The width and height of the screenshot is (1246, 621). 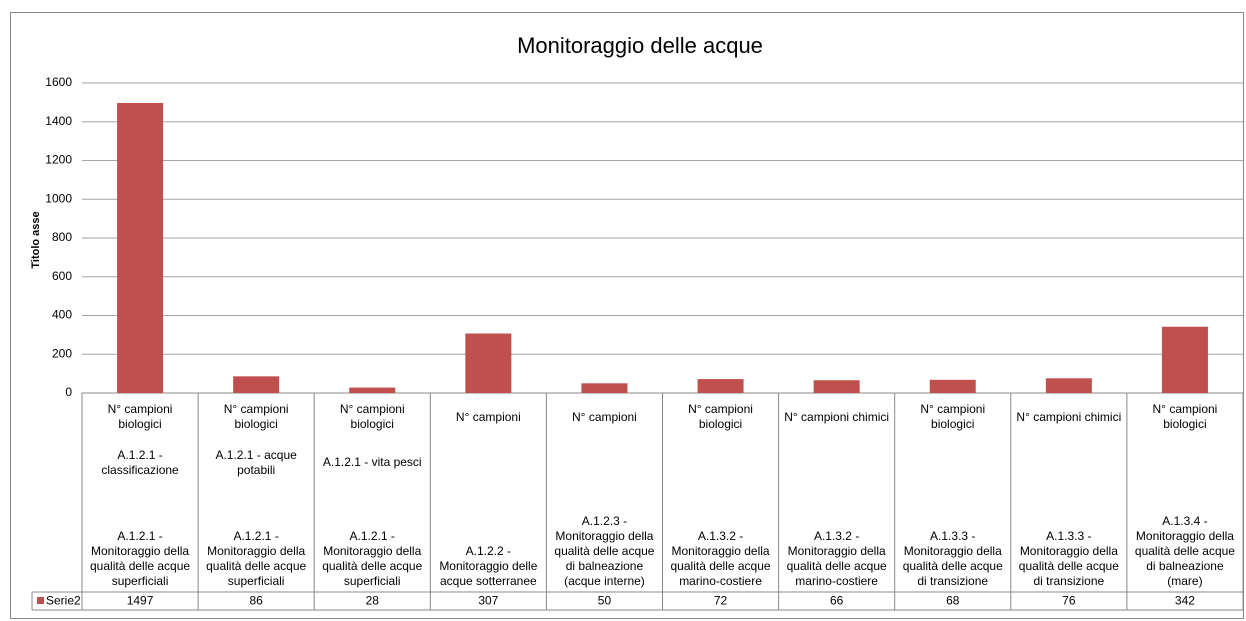 I want to click on table-value: 68, so click(x=953, y=601).